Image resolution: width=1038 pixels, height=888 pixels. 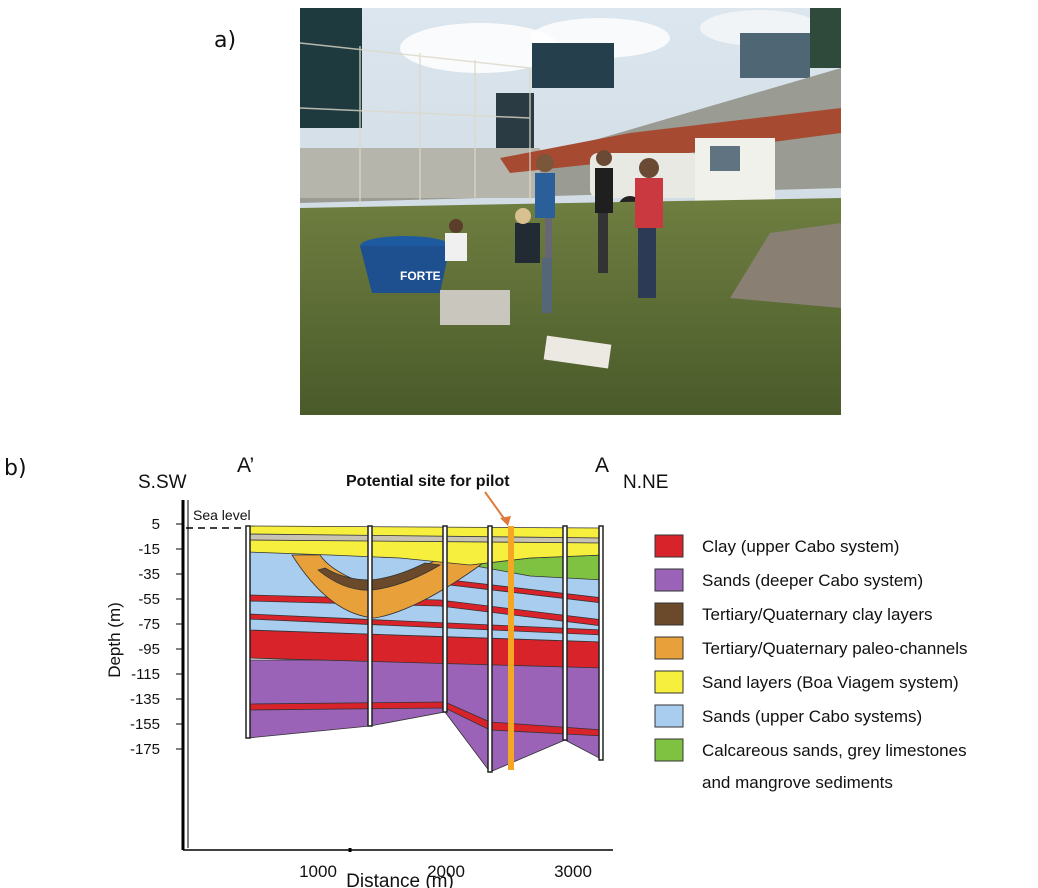 What do you see at coordinates (835, 648) in the screenshot?
I see `legend-label: Tertiary/Quaternary paleo-channels` at bounding box center [835, 648].